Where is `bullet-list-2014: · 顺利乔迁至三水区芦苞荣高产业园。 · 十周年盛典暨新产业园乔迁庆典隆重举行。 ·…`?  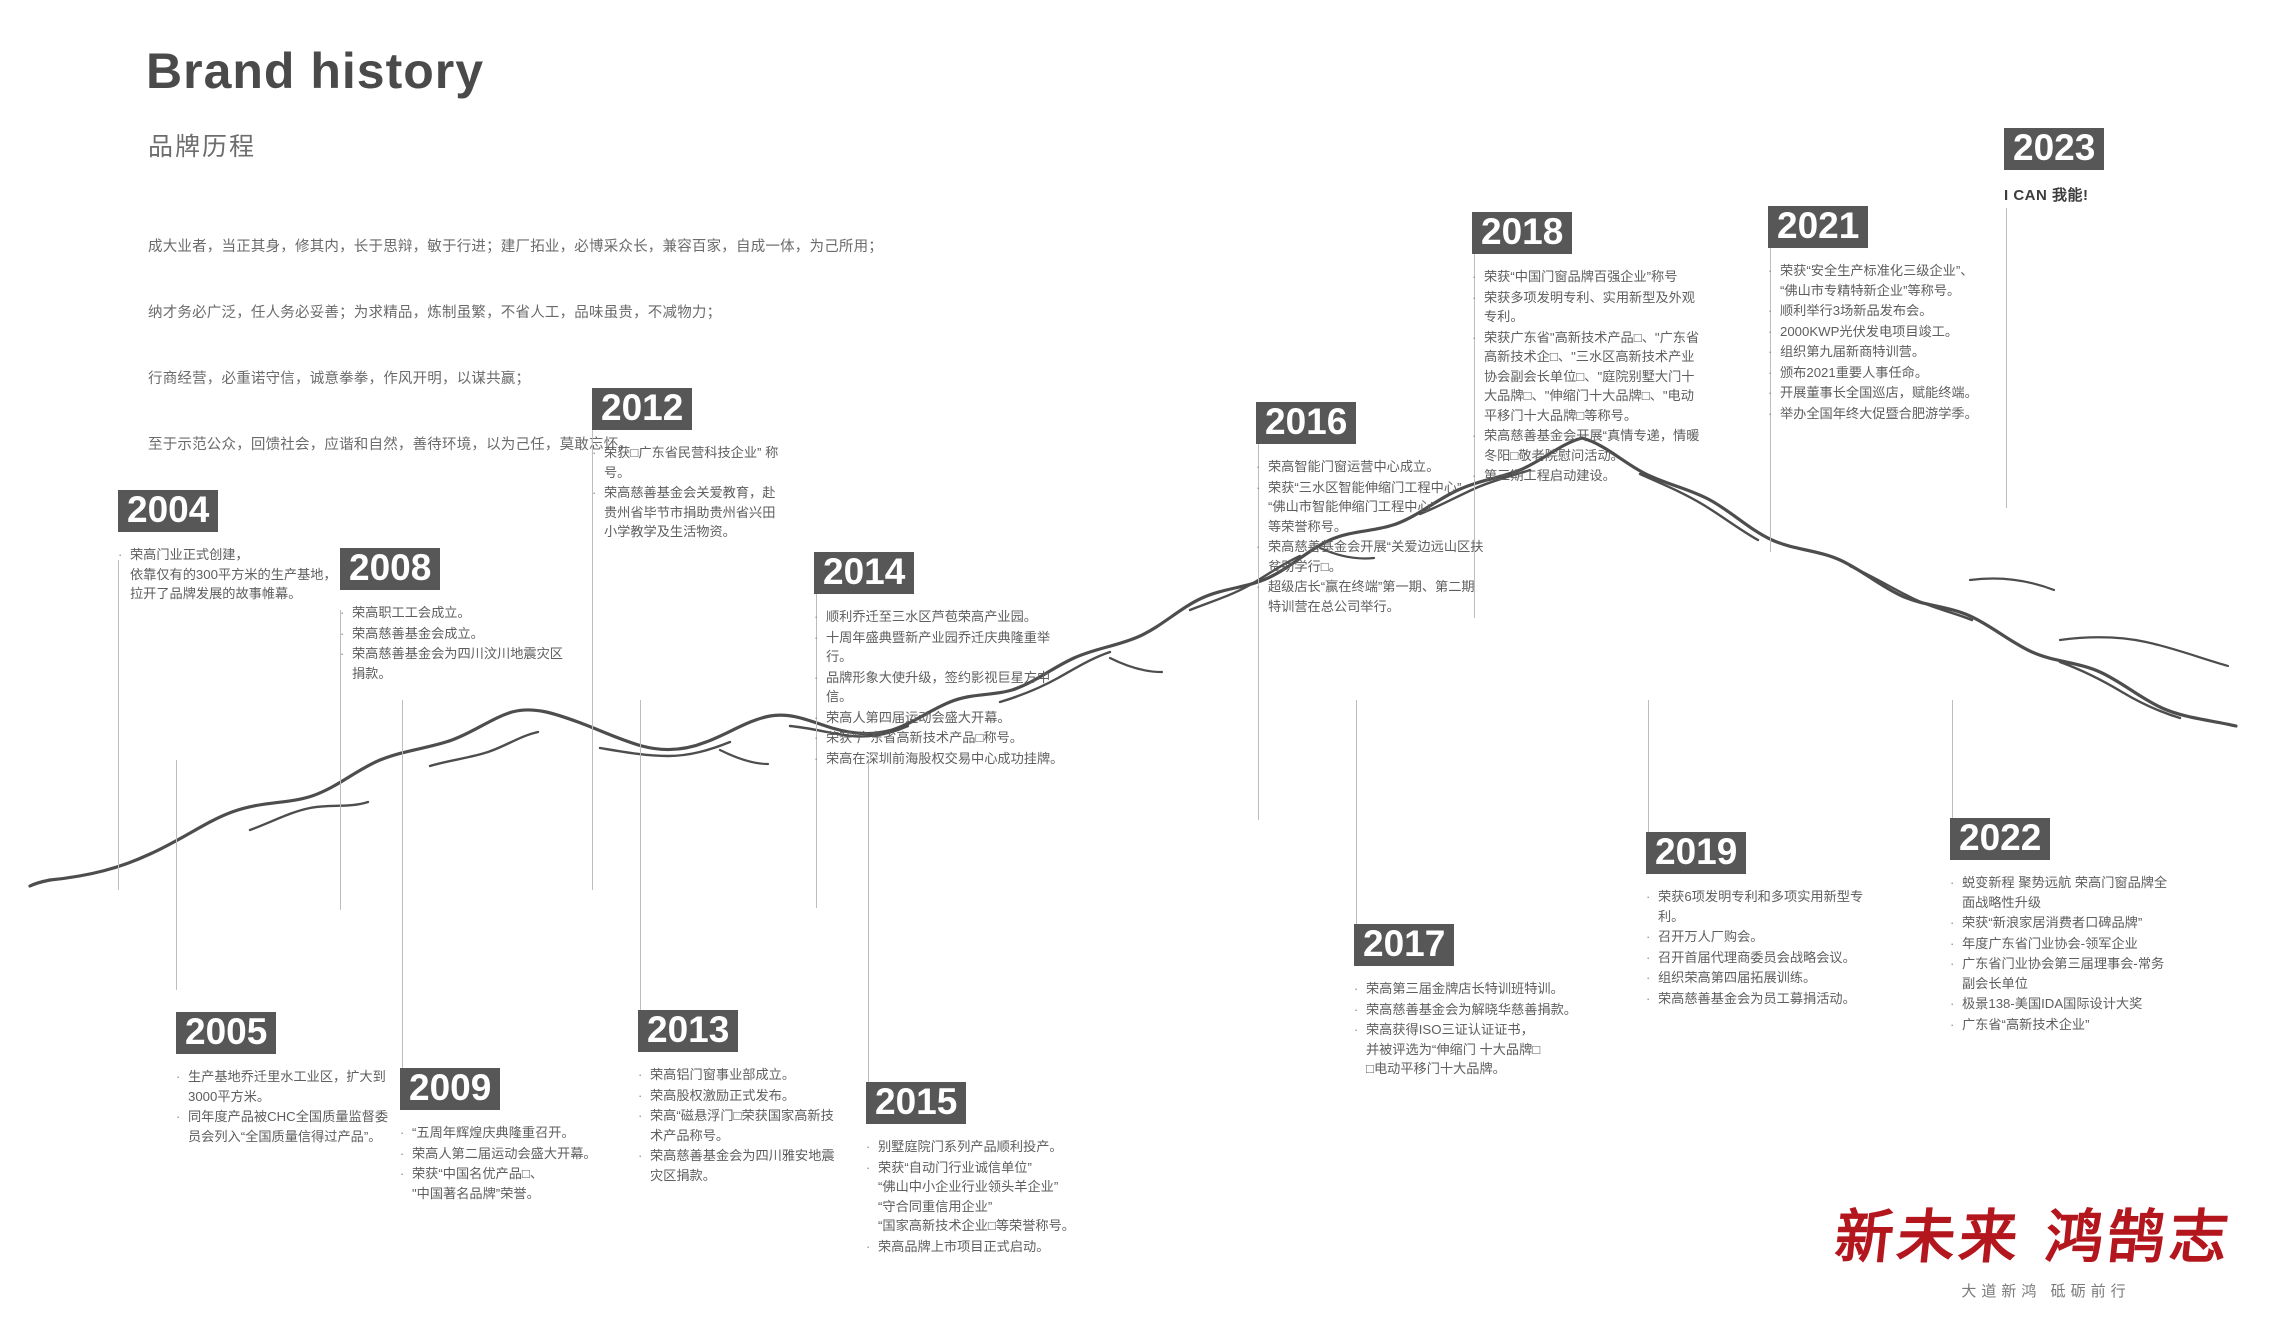
bullet-list-2014: · 顺利乔迁至三水区芦苞荣高产业园。 · 十周年盛典暨新产业园乔迁庆典隆重举行。 ·… is located at coordinates (943, 687).